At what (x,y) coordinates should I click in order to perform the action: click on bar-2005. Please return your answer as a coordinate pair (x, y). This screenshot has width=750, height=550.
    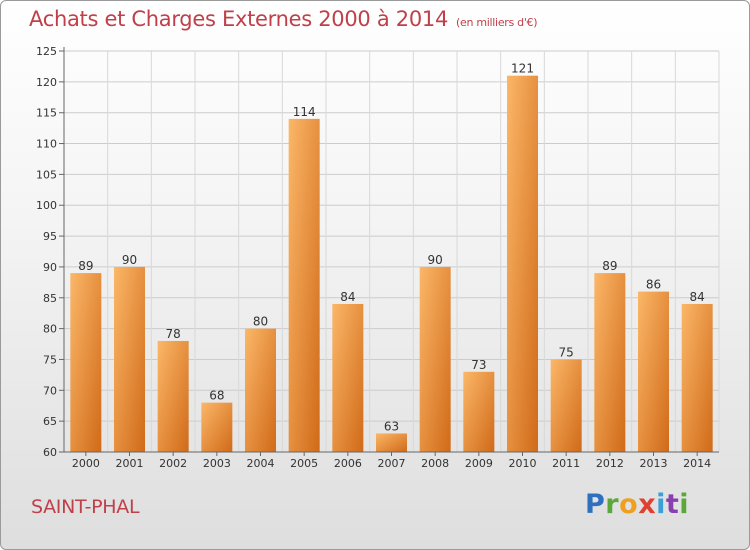
    Looking at the image, I should click on (304, 285).